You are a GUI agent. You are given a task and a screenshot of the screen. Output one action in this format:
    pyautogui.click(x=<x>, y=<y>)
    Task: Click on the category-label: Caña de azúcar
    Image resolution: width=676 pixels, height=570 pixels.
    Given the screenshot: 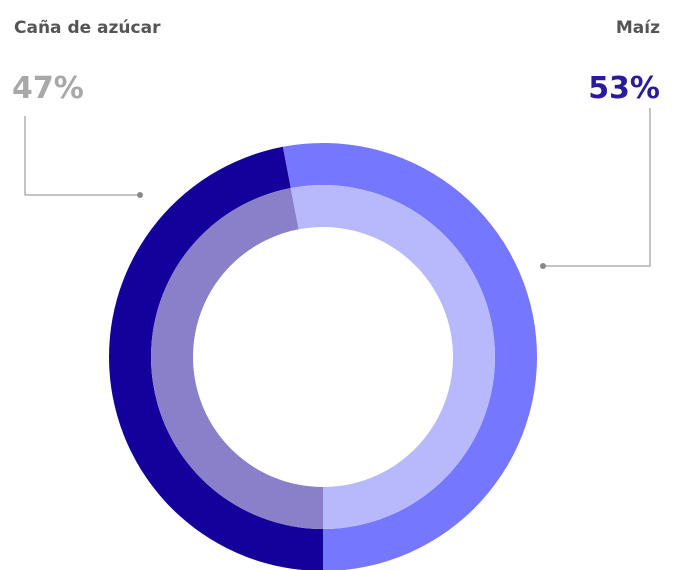 What is the action you would take?
    pyautogui.click(x=87, y=28)
    